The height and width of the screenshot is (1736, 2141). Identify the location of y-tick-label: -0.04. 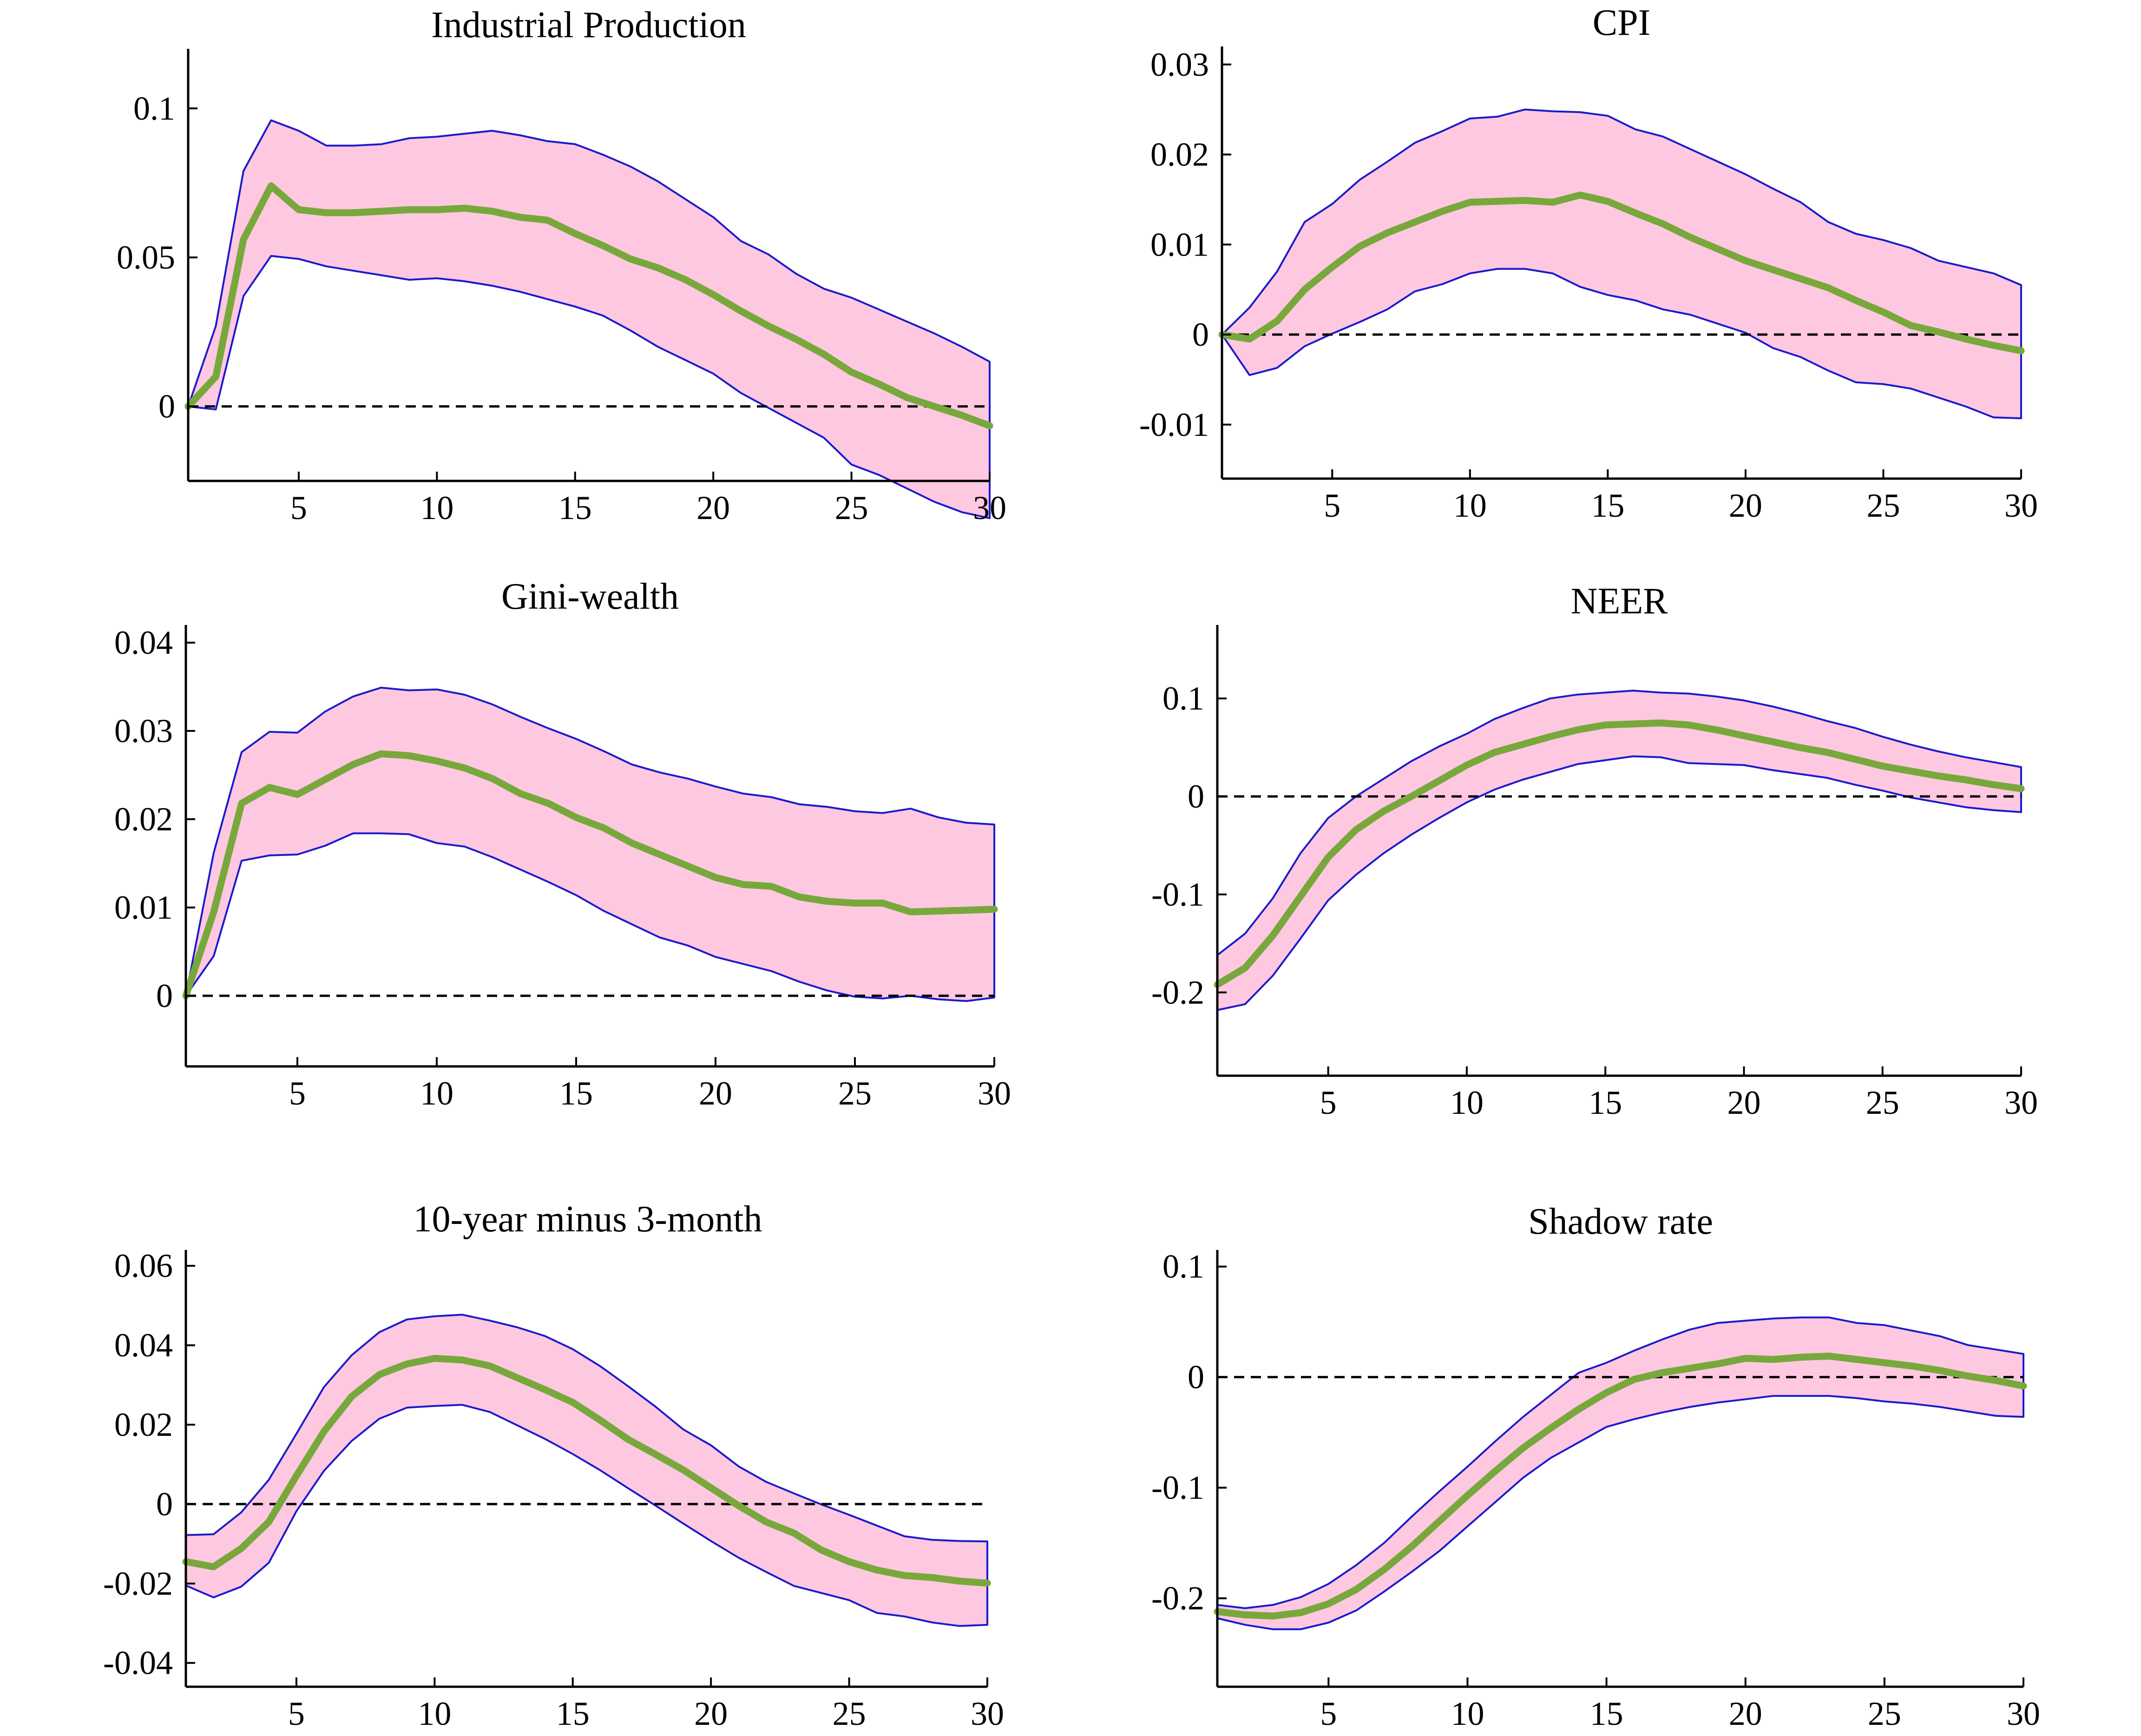
(138, 1663).